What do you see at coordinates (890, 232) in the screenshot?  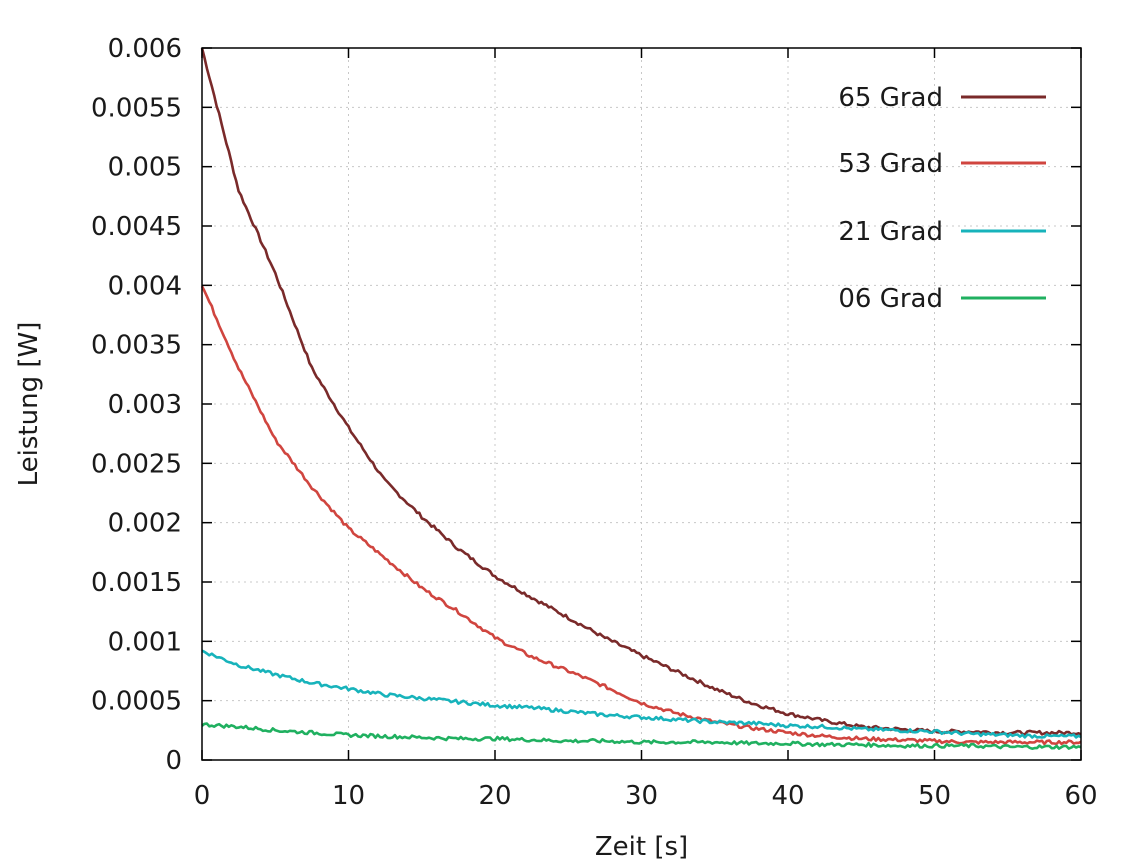 I see `legend-label: 21 Grad` at bounding box center [890, 232].